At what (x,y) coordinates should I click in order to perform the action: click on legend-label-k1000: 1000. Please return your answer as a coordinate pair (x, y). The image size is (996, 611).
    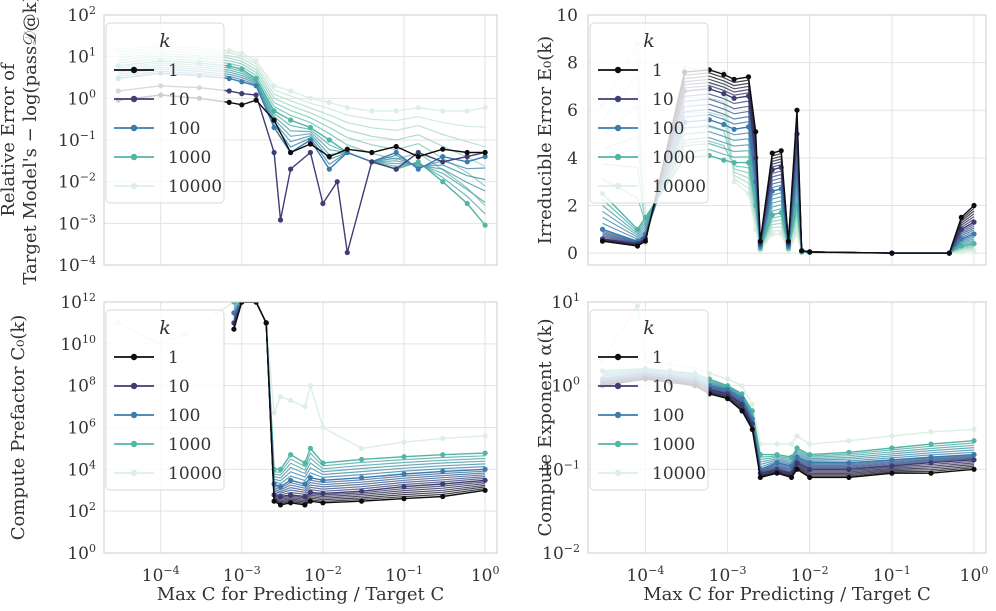
    Looking at the image, I should click on (189, 158).